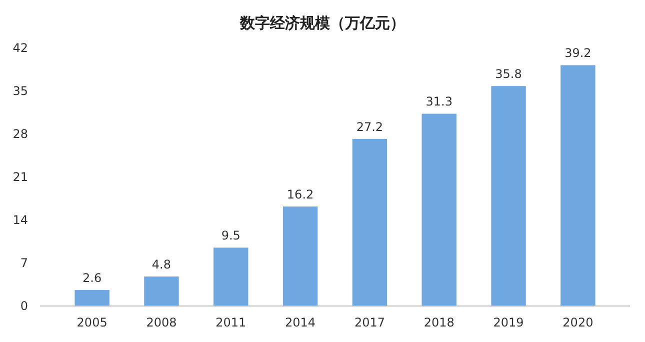  Describe the element at coordinates (322, 23) in the screenshot. I see `chart-title: 数字经济规模（万亿元）` at that location.